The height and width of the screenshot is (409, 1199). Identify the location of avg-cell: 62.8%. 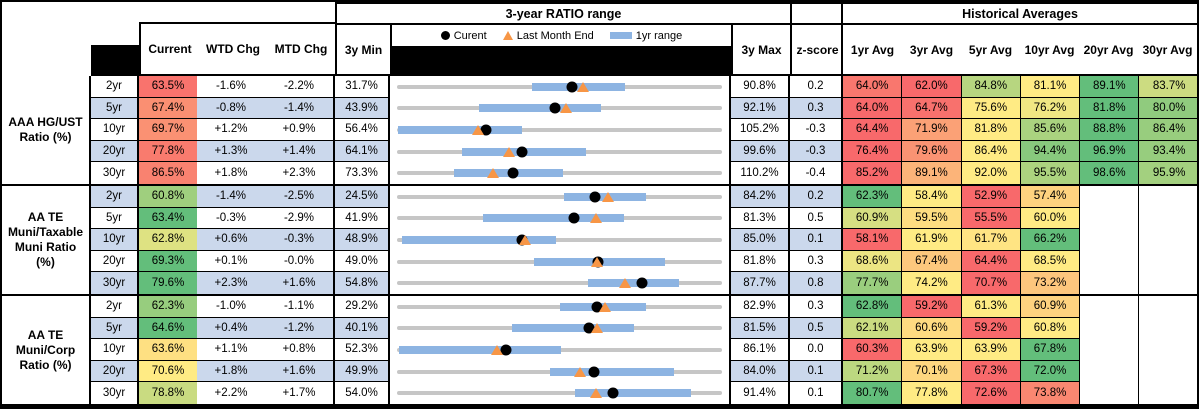
(873, 307).